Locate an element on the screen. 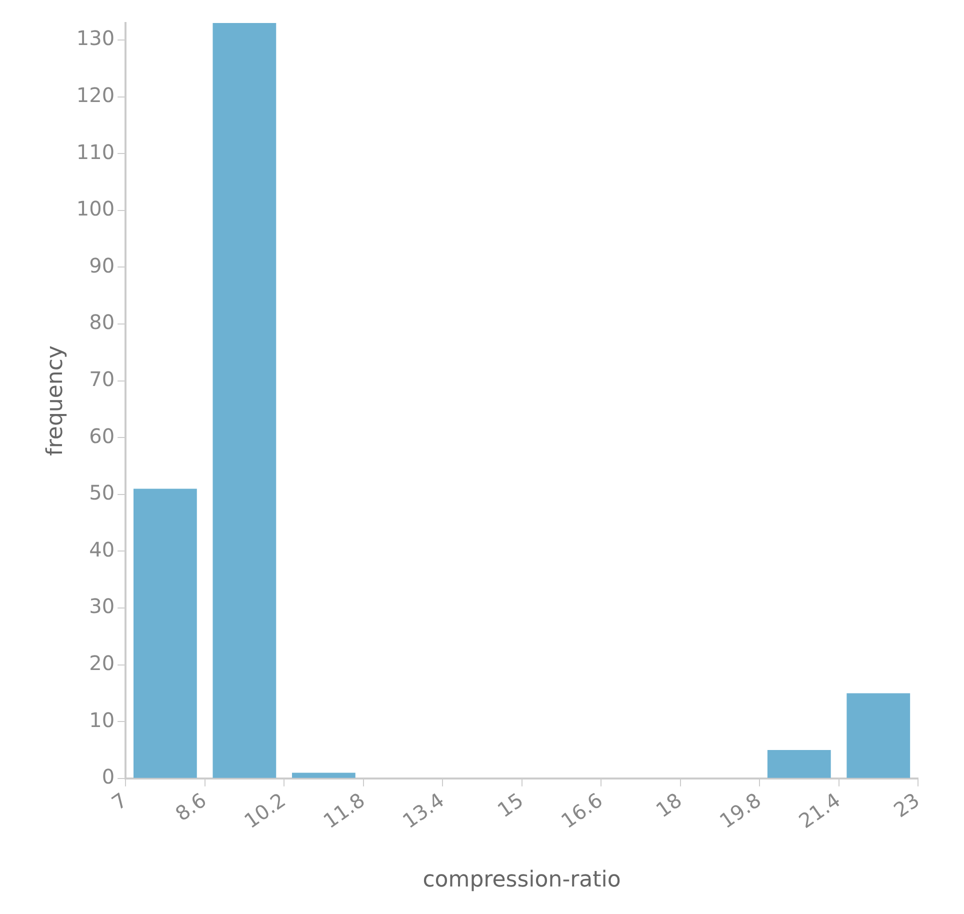 This screenshot has height=914, width=964. x-tick-label: 7 is located at coordinates (119, 801).